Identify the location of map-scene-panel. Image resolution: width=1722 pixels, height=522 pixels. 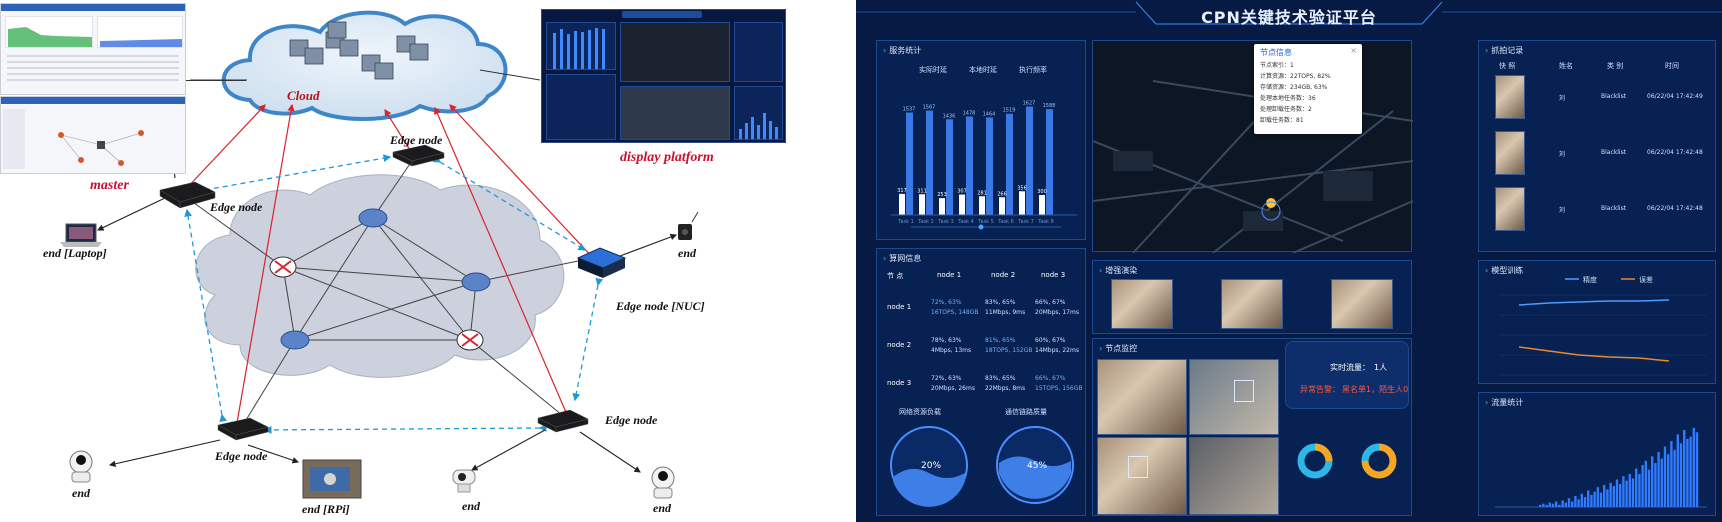
(1252, 146).